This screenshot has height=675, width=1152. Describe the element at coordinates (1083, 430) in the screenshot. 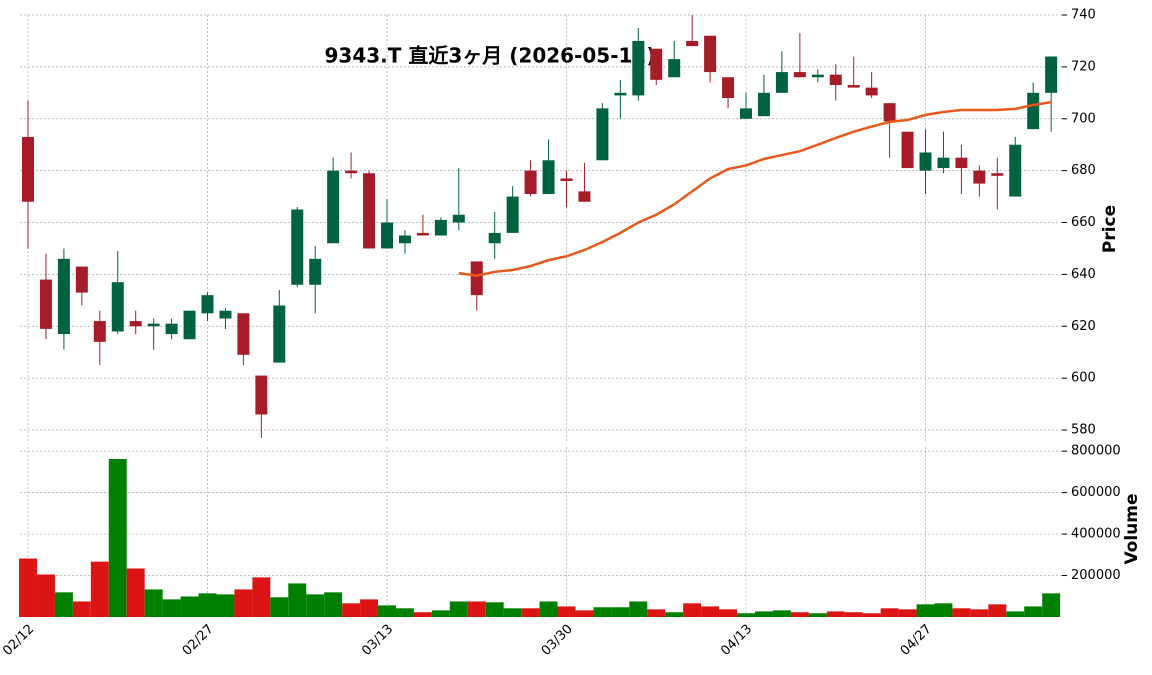

I see `y-tick-label: 580` at that location.